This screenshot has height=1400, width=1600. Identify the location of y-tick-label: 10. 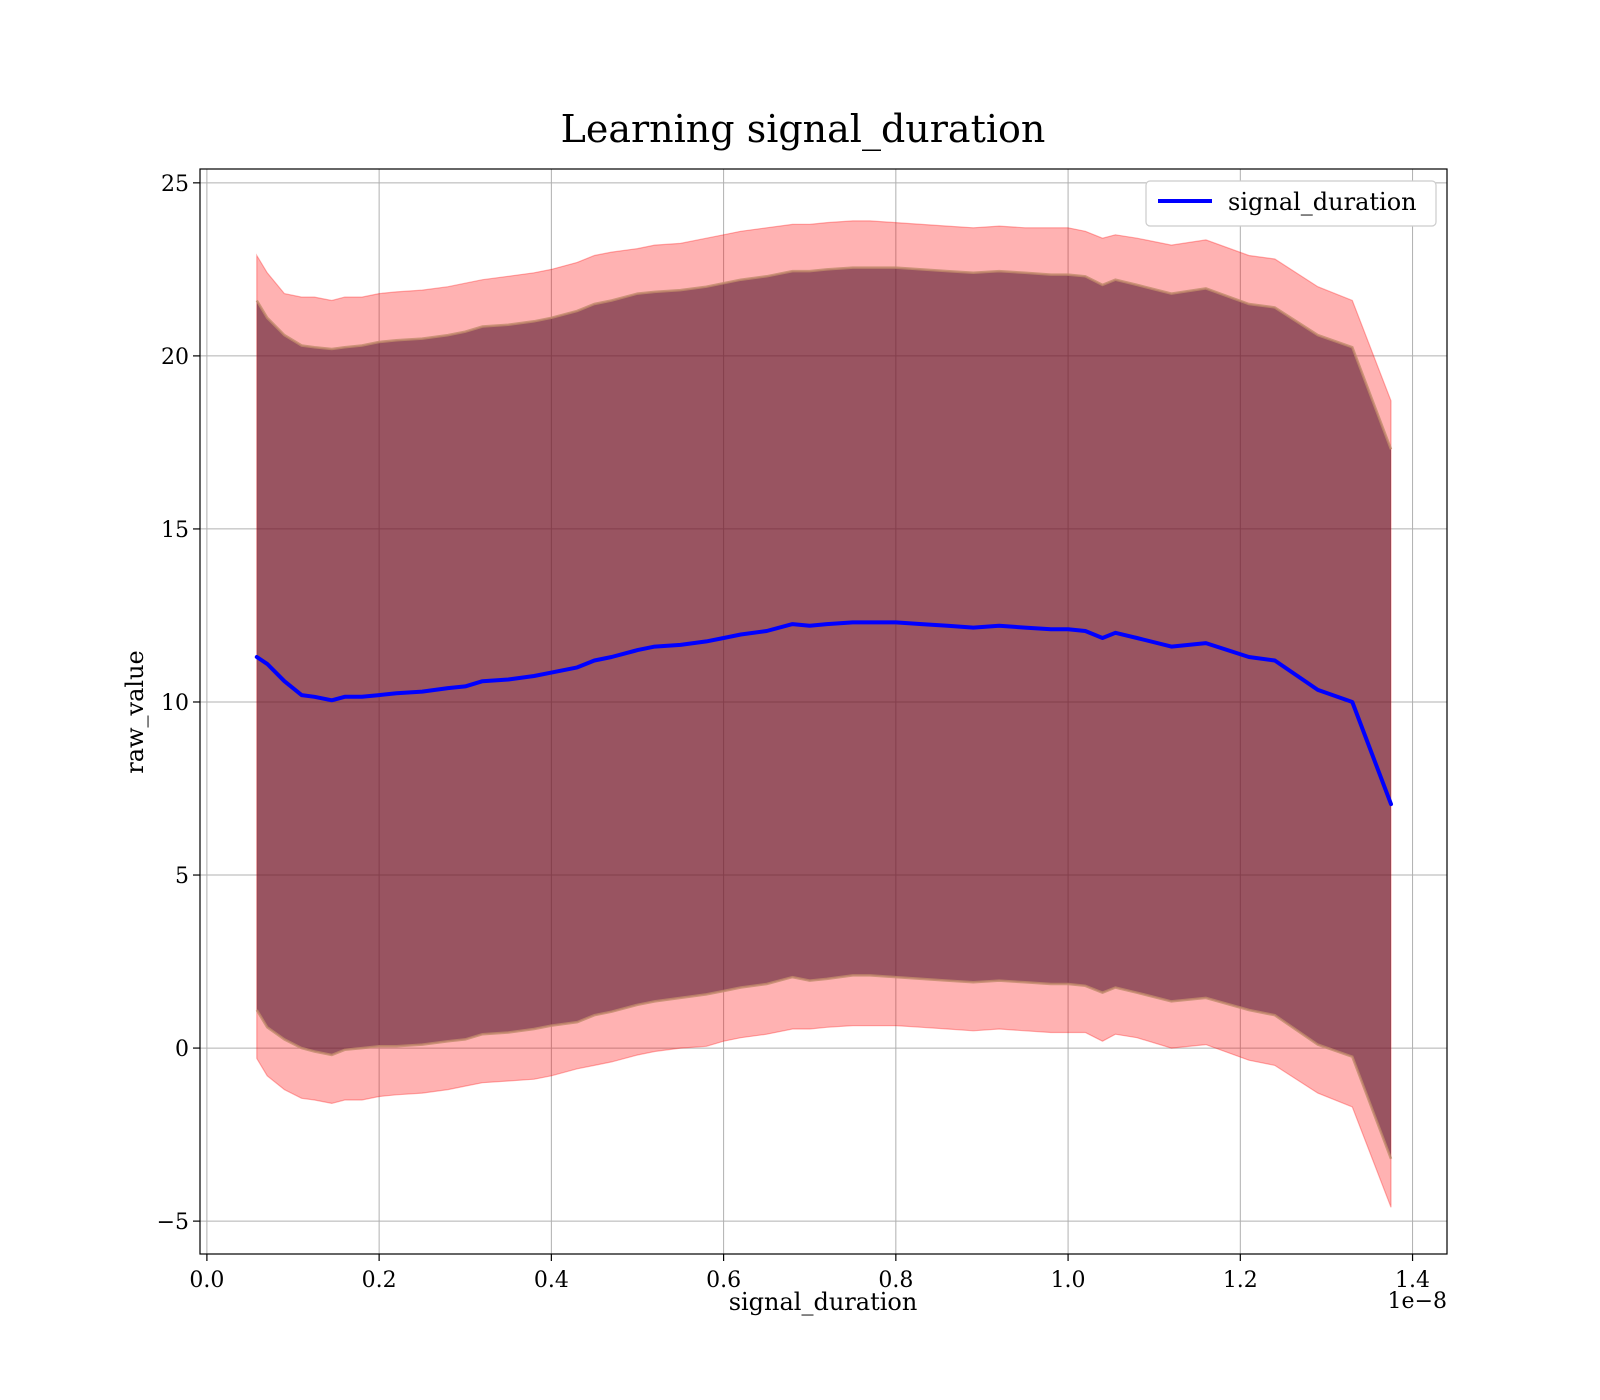
(175, 703).